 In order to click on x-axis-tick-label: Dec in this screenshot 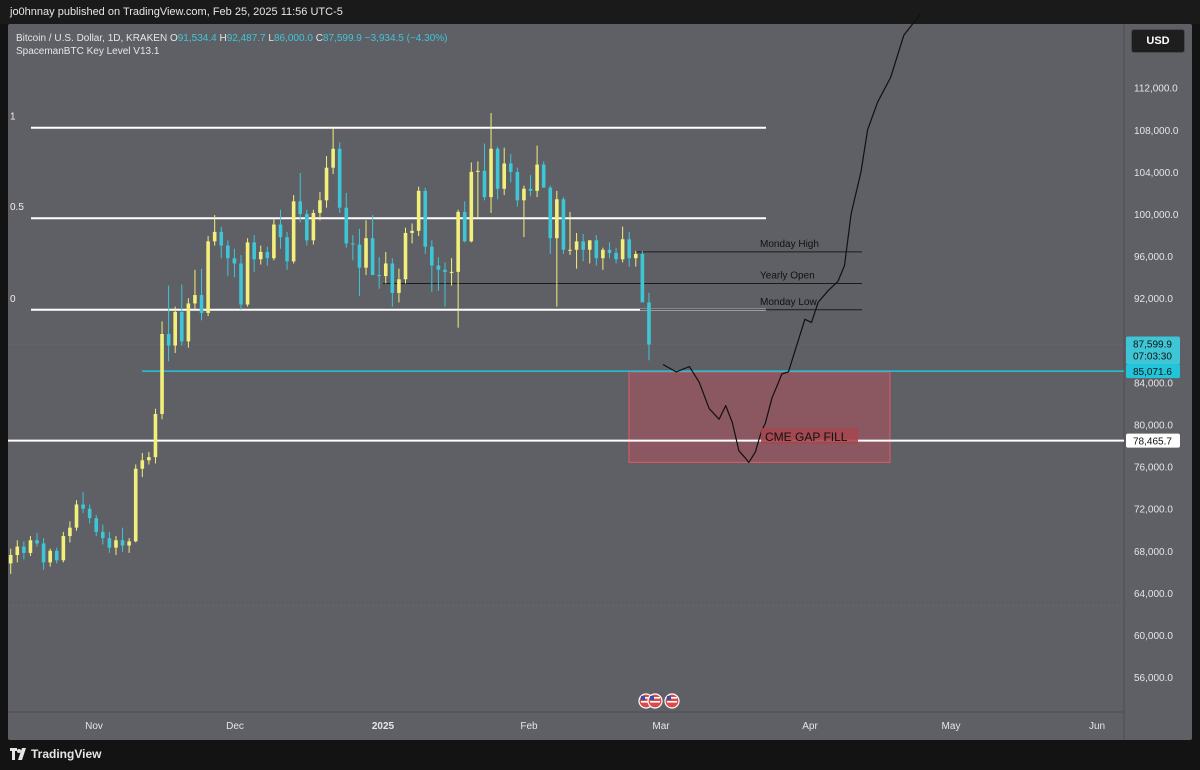, I will do `click(235, 726)`.